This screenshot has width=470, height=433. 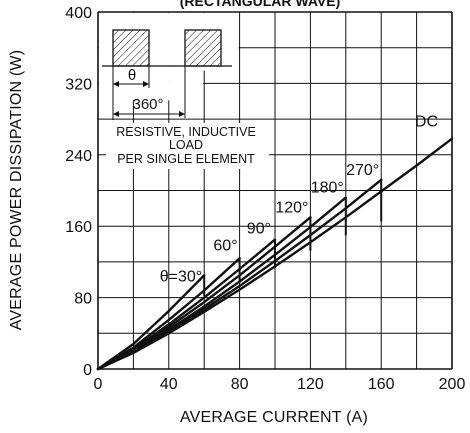 I want to click on y-tick-label: 320, so click(x=78, y=84).